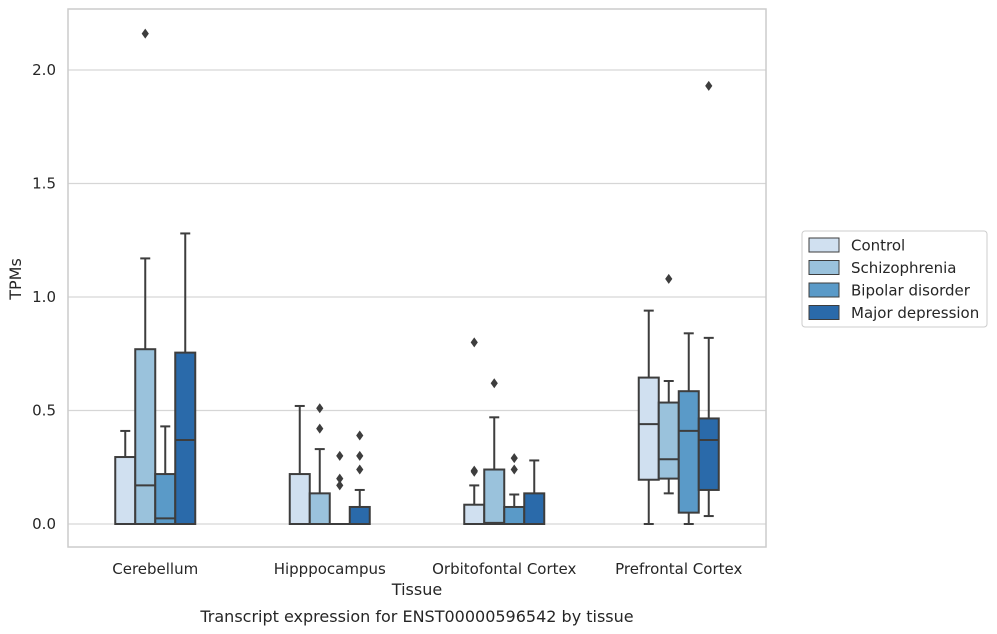  Describe the element at coordinates (44, 411) in the screenshot. I see `y-tick-label: 0.5` at that location.